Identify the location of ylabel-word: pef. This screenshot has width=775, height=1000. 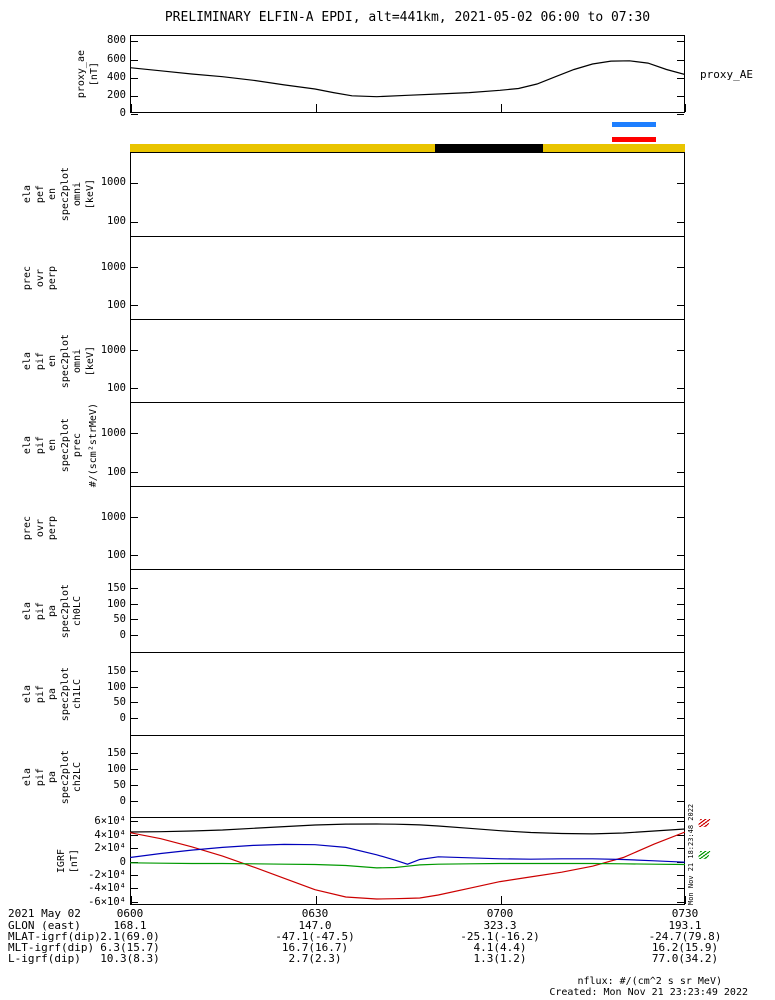
(40, 194).